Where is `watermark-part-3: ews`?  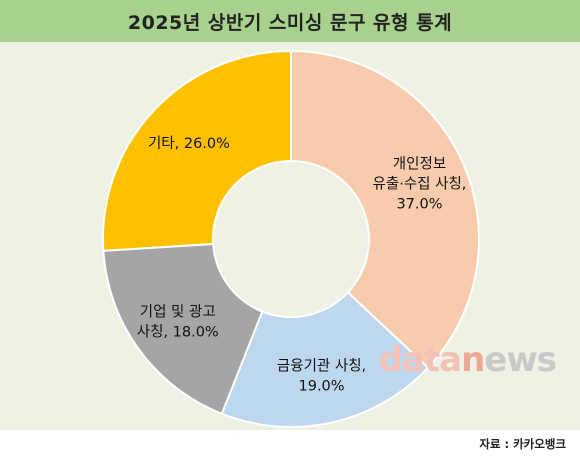 watermark-part-3: ews is located at coordinates (520, 360).